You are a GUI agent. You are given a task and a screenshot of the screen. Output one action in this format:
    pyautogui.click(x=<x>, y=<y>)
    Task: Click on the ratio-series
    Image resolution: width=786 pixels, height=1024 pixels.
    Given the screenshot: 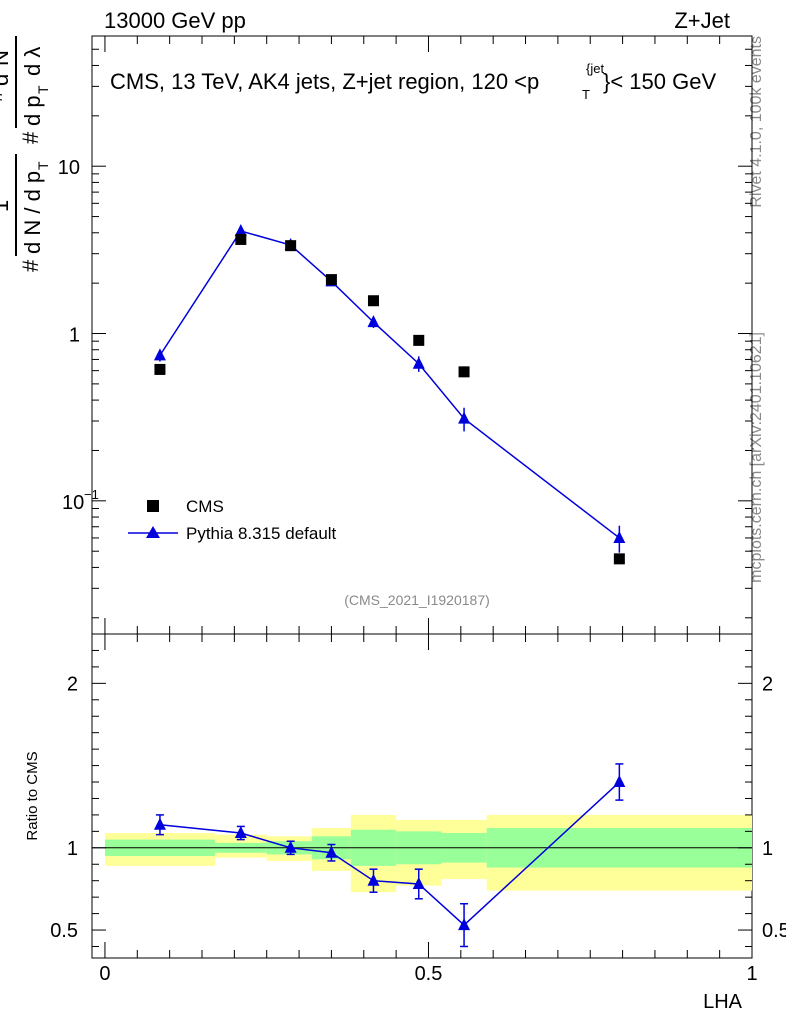 What is the action you would take?
    pyautogui.click(x=389, y=855)
    